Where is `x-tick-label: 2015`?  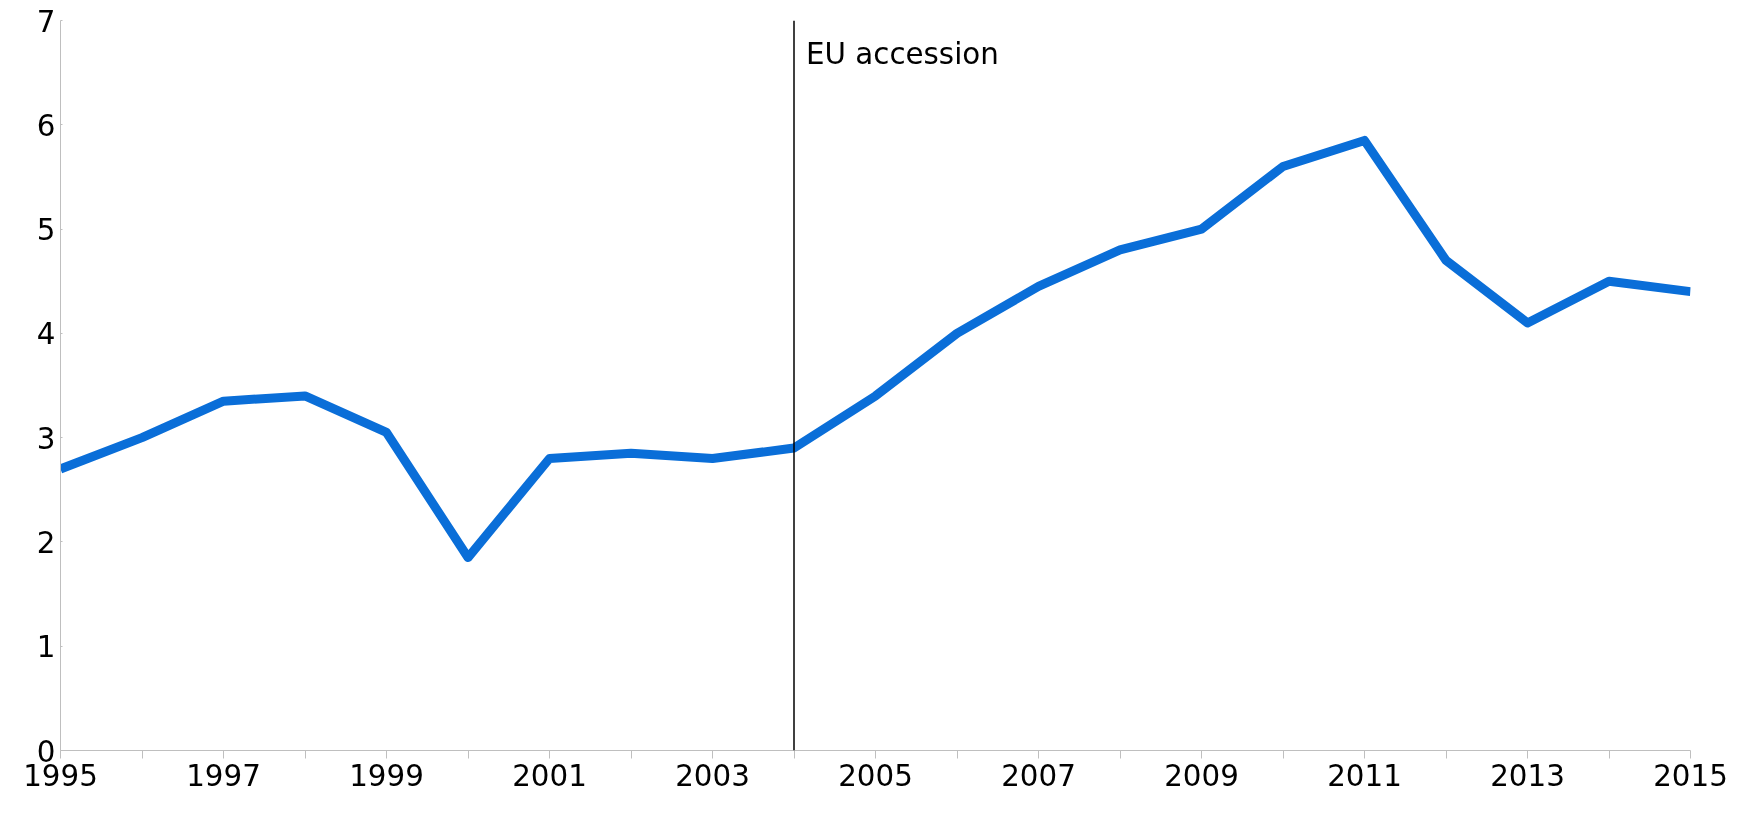
x-tick-label: 2015 is located at coordinates (1690, 775).